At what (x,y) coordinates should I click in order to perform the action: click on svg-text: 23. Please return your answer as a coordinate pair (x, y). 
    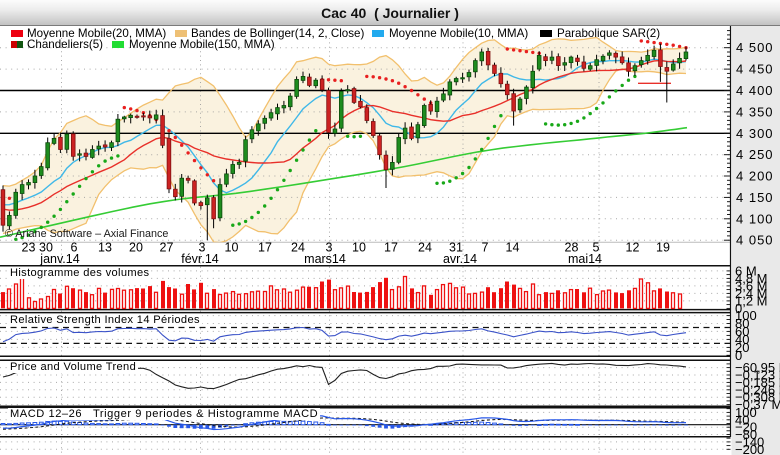
    Looking at the image, I should click on (29, 248).